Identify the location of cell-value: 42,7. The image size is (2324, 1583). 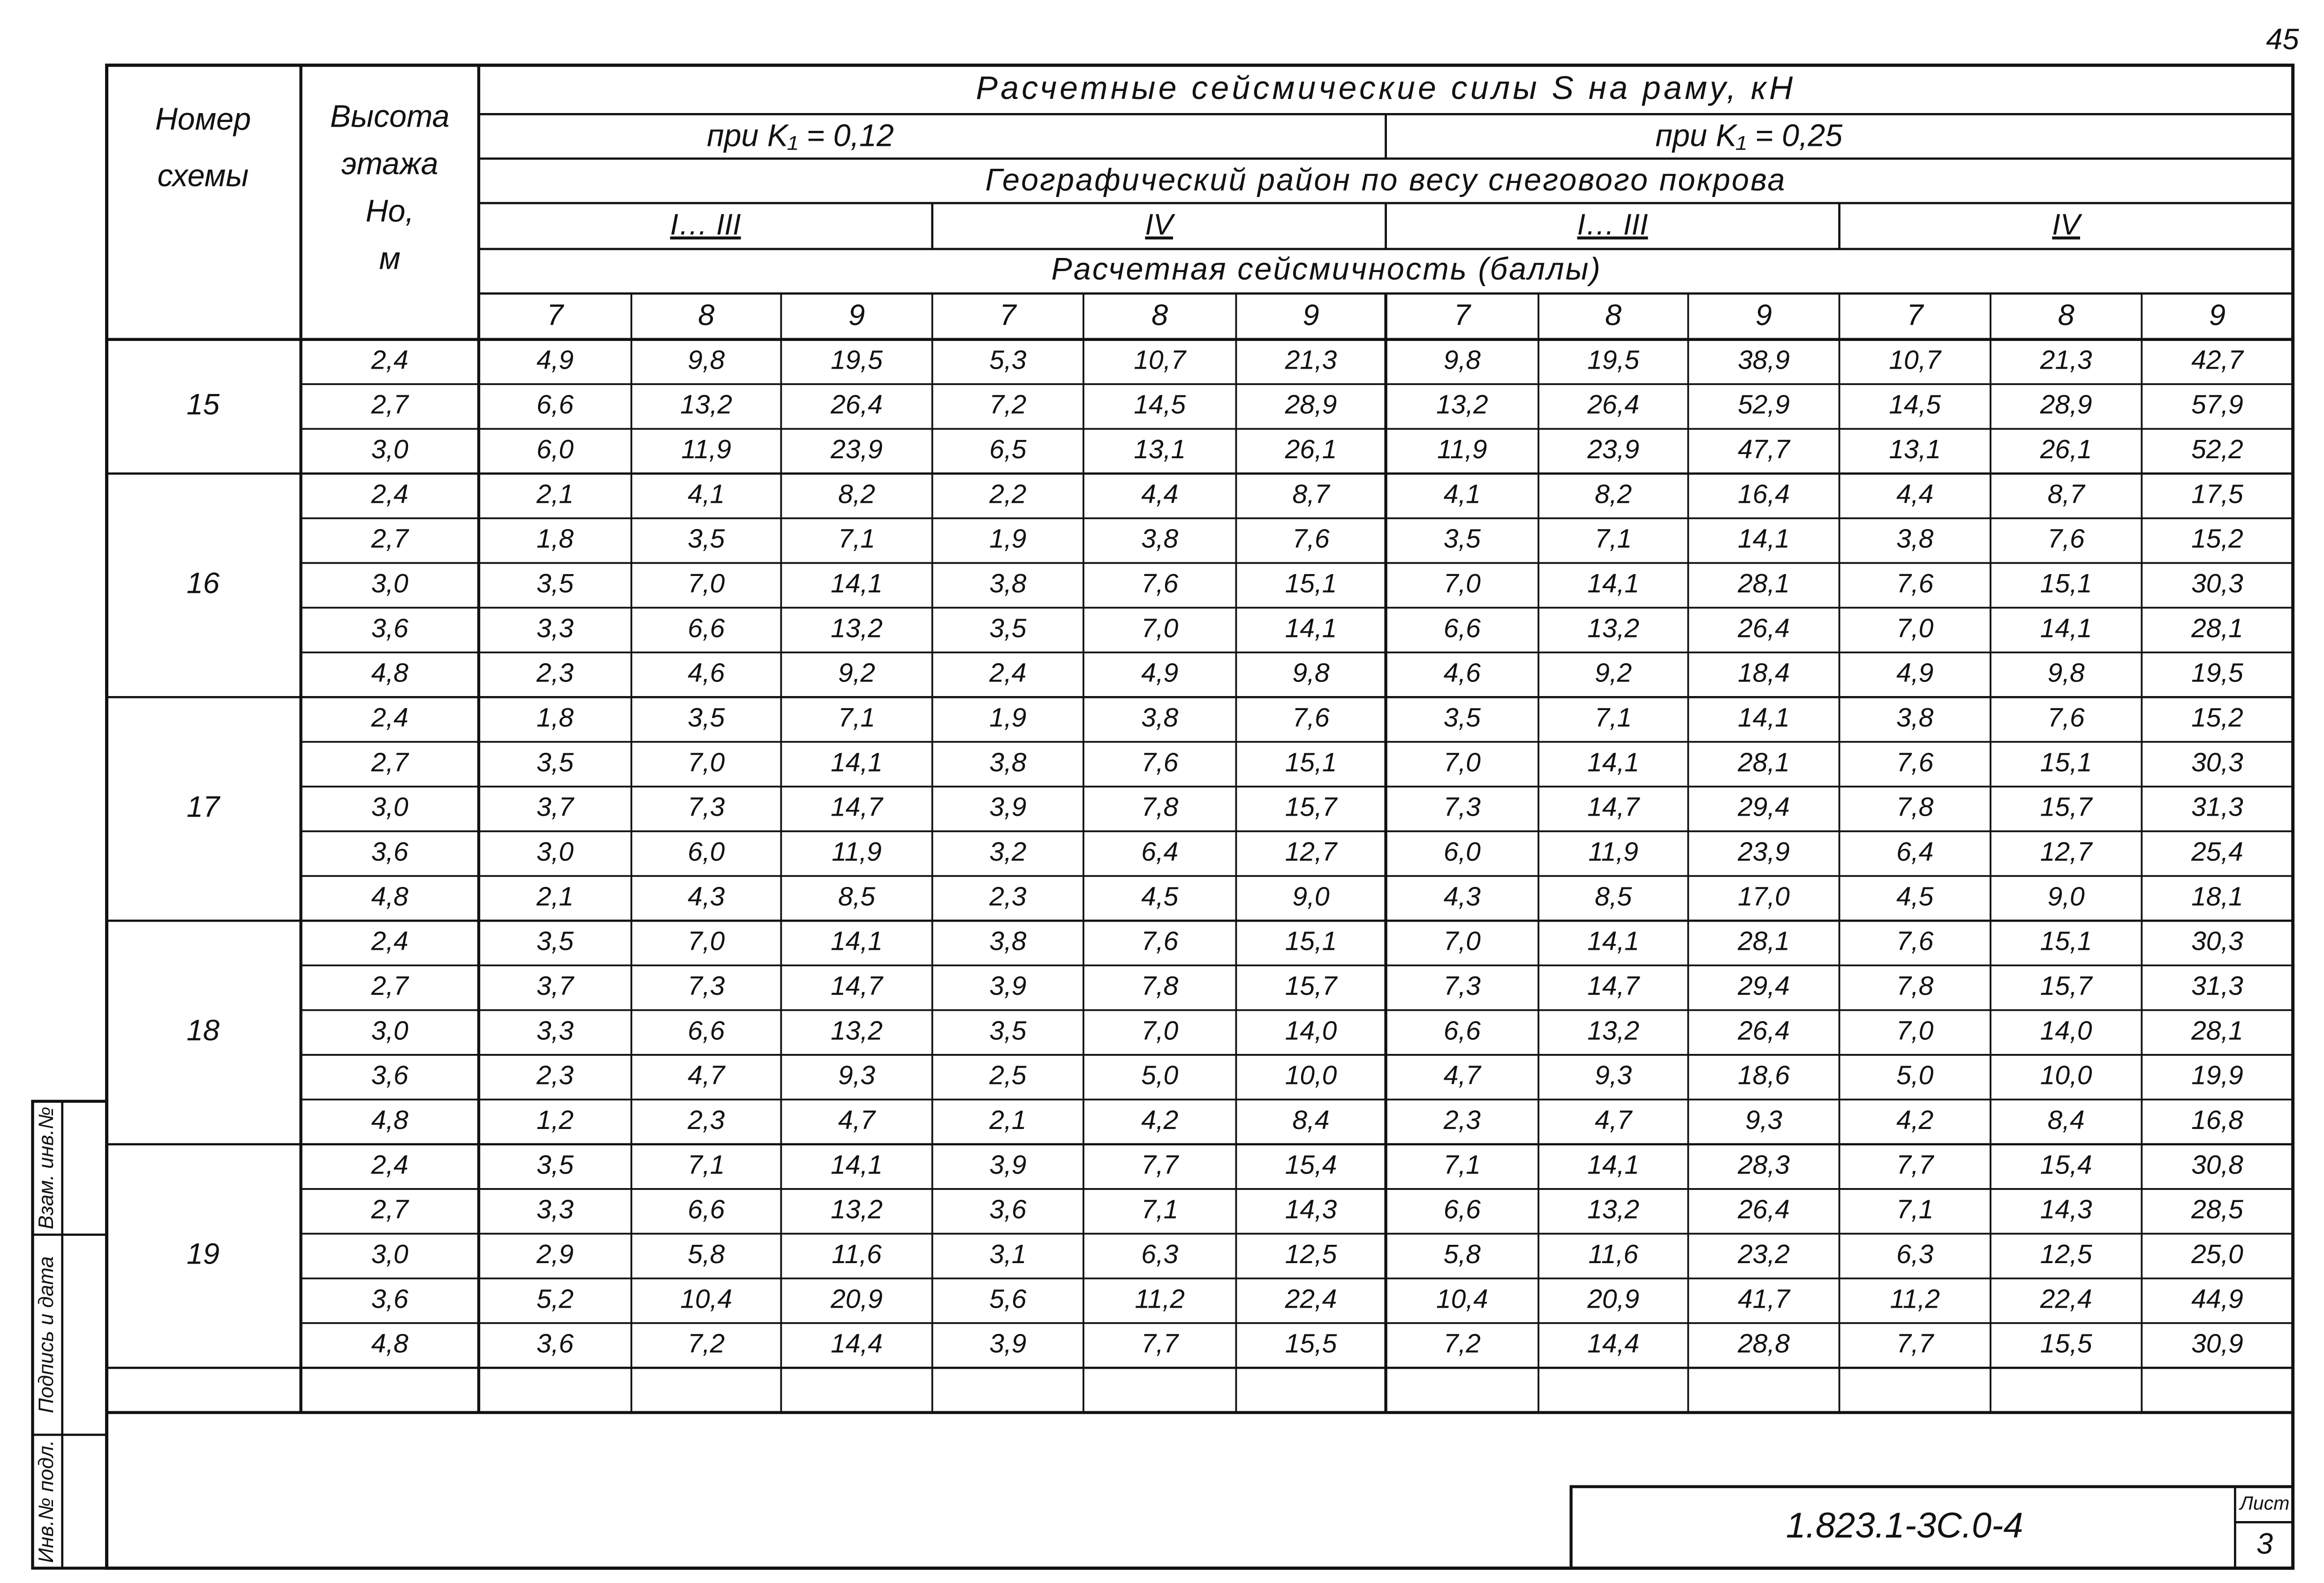
(2218, 360).